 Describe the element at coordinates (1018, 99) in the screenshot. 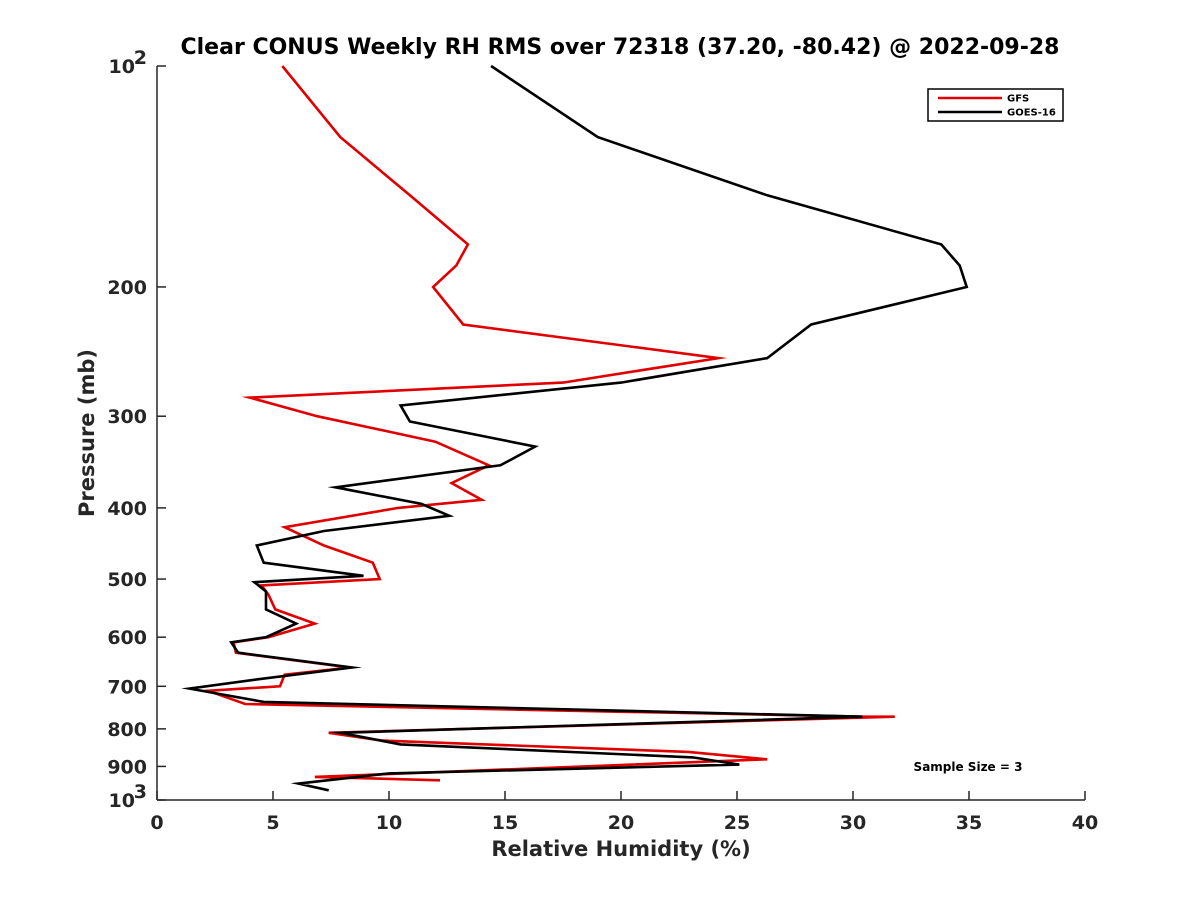

I see `legend-label: GFS` at that location.